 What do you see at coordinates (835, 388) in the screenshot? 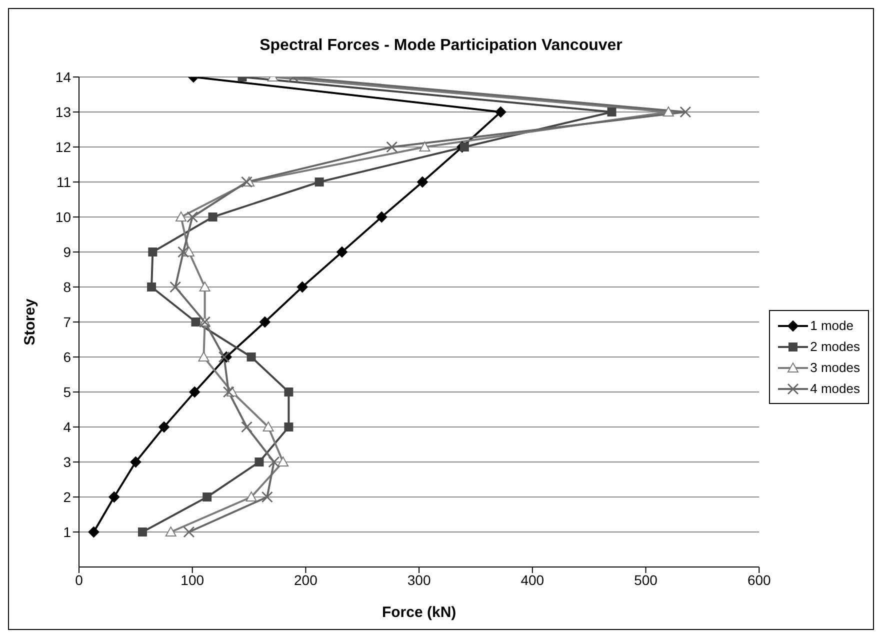
I see `legend-label: 4 modes` at bounding box center [835, 388].